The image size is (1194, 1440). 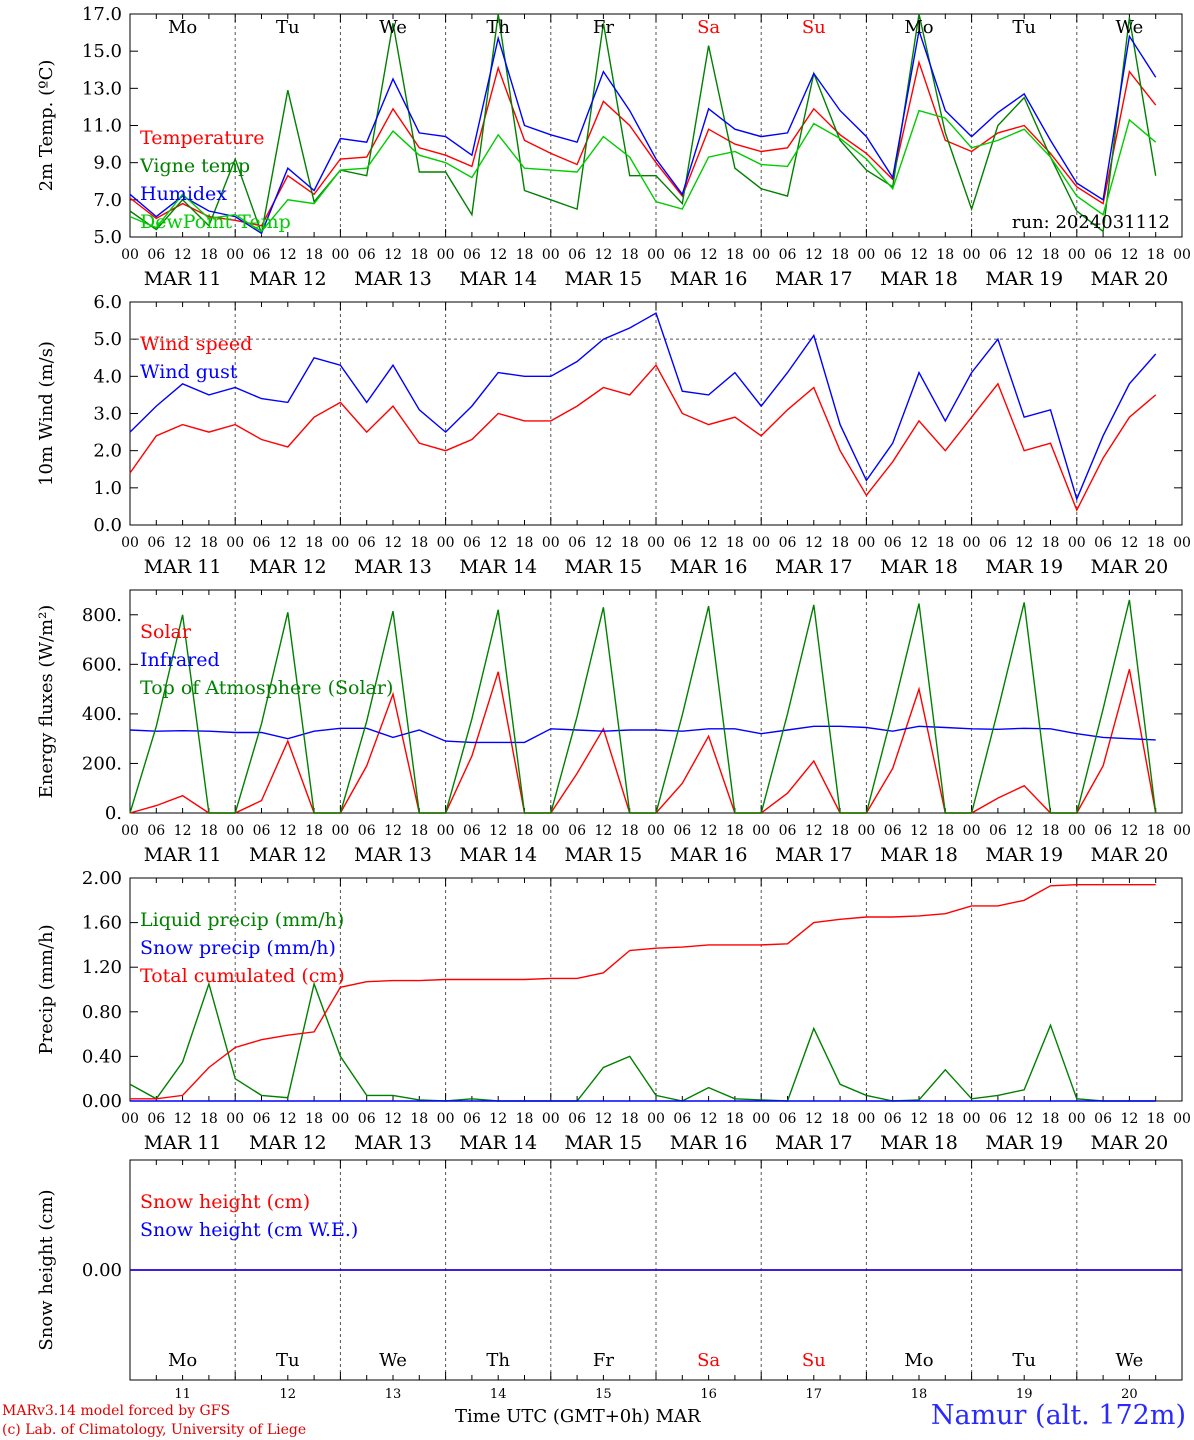 What do you see at coordinates (288, 1360) in the screenshot?
I see `day-name: Tu` at bounding box center [288, 1360].